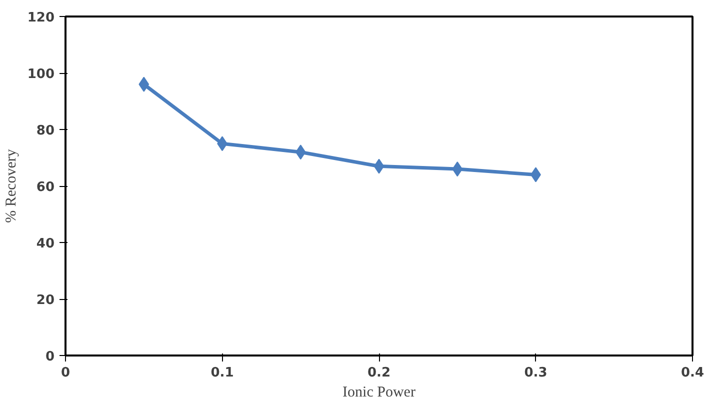 The height and width of the screenshot is (405, 716). What do you see at coordinates (45, 244) in the screenshot?
I see `y-tick-label: 40` at bounding box center [45, 244].